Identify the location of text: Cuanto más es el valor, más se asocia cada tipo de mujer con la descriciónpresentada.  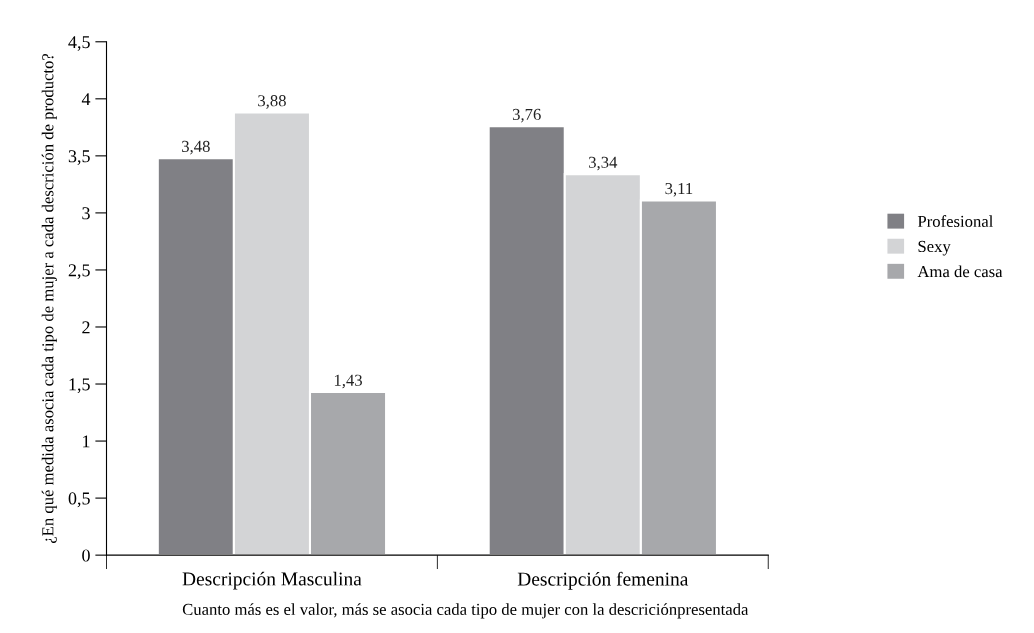
(465, 611).